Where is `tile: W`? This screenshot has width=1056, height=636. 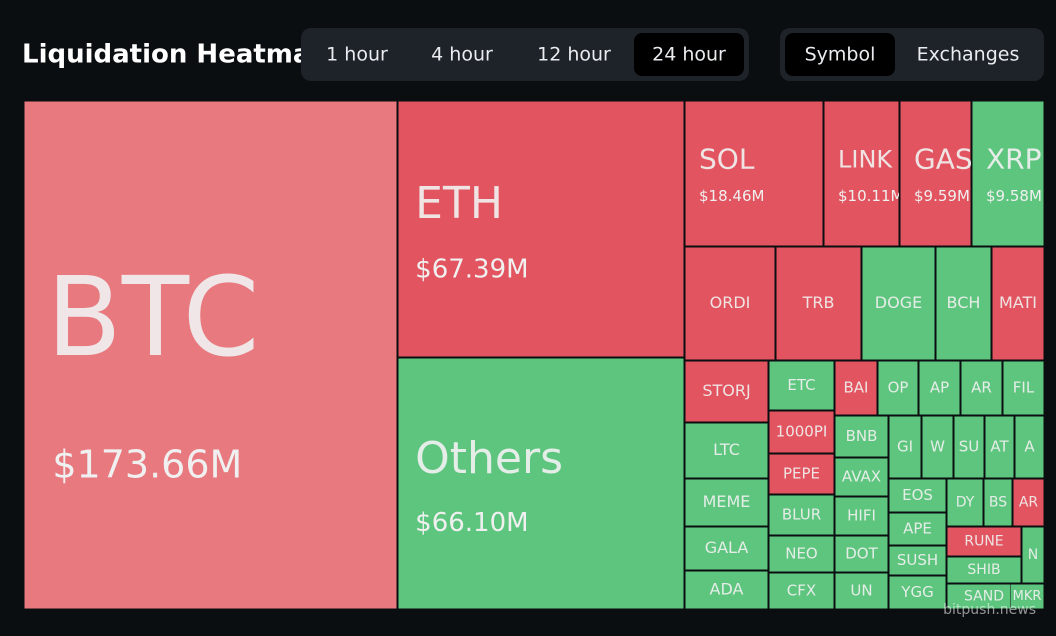
tile: W is located at coordinates (937, 447).